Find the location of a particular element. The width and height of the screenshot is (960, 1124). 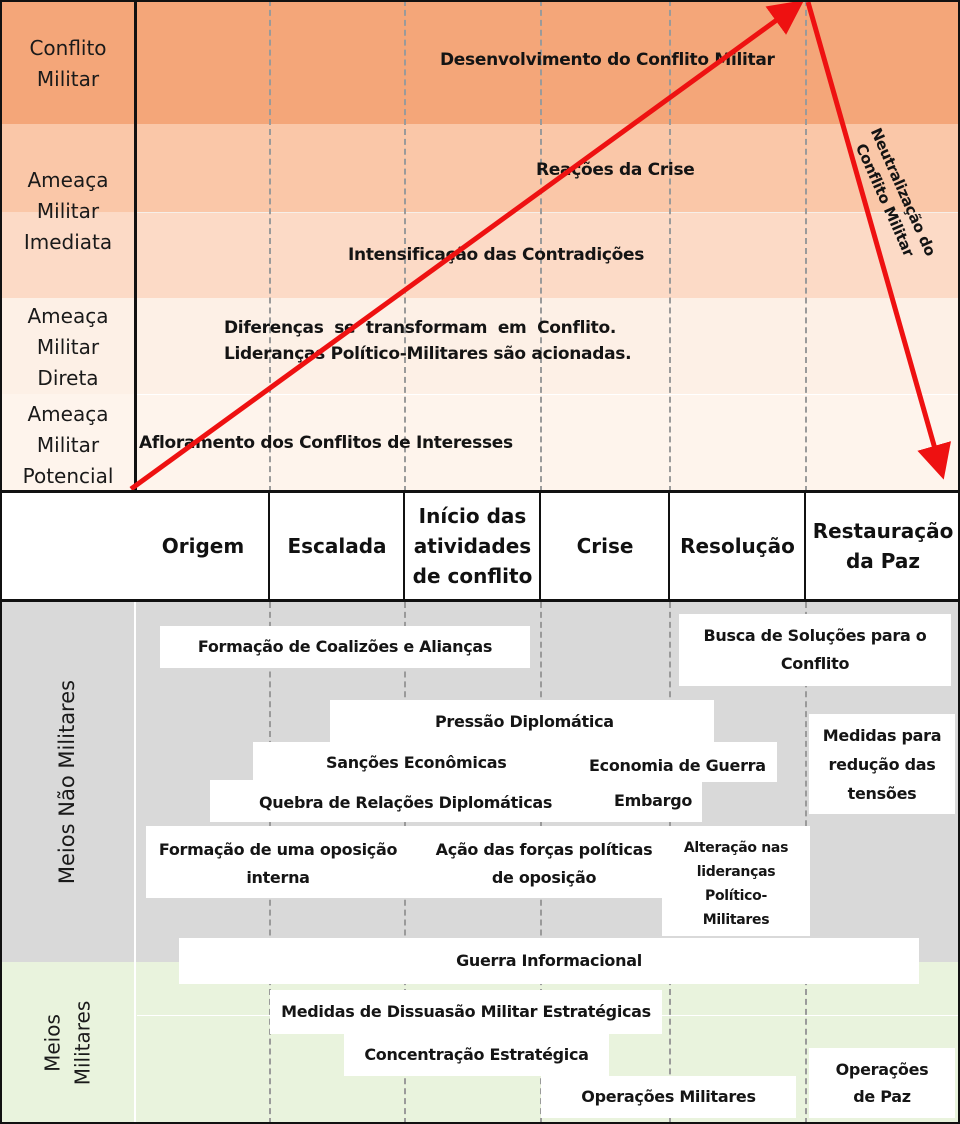

level-label-ameaca-imediata: Ameaça Militar Imediata is located at coordinates (68, 211).